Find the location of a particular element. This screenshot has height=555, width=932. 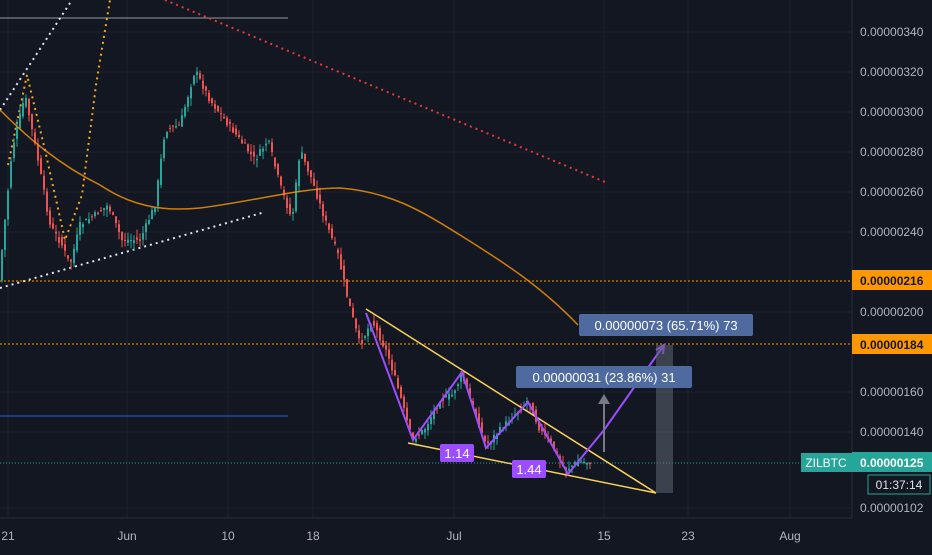

x-axis-labels: 21 Jun 10 18 Jul 15 23 Aug is located at coordinates (400, 536).